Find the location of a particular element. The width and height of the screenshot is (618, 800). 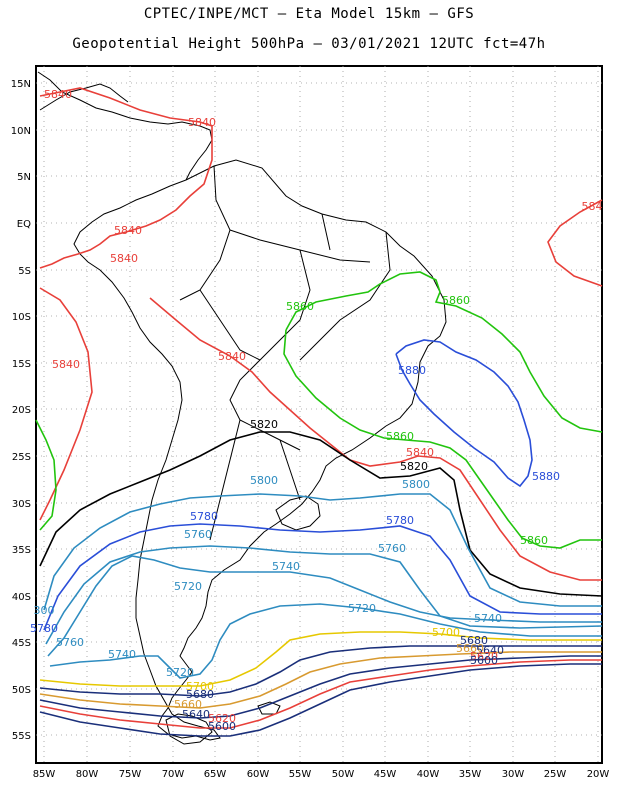

lat-tick-label: 20S is located at coordinates (21, 410).